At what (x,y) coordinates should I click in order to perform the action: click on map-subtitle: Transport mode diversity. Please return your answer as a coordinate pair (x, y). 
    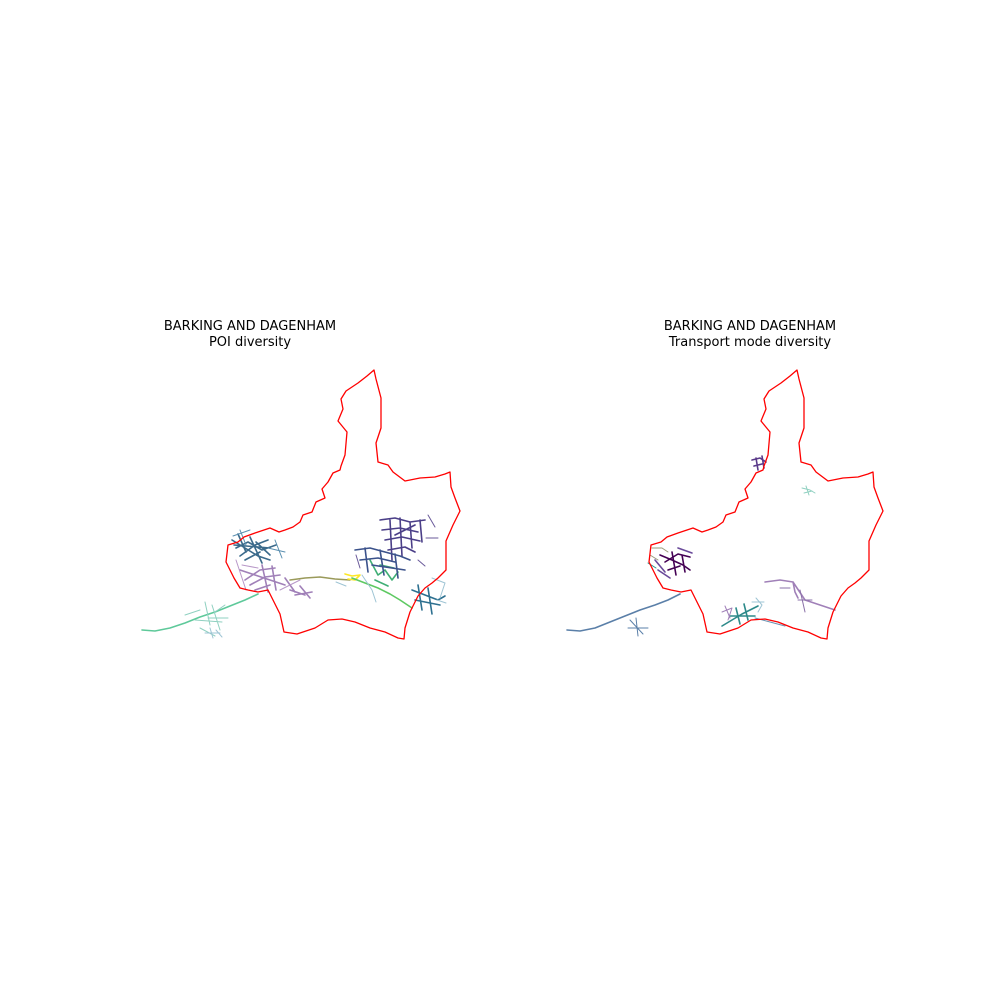
    Looking at the image, I should click on (750, 342).